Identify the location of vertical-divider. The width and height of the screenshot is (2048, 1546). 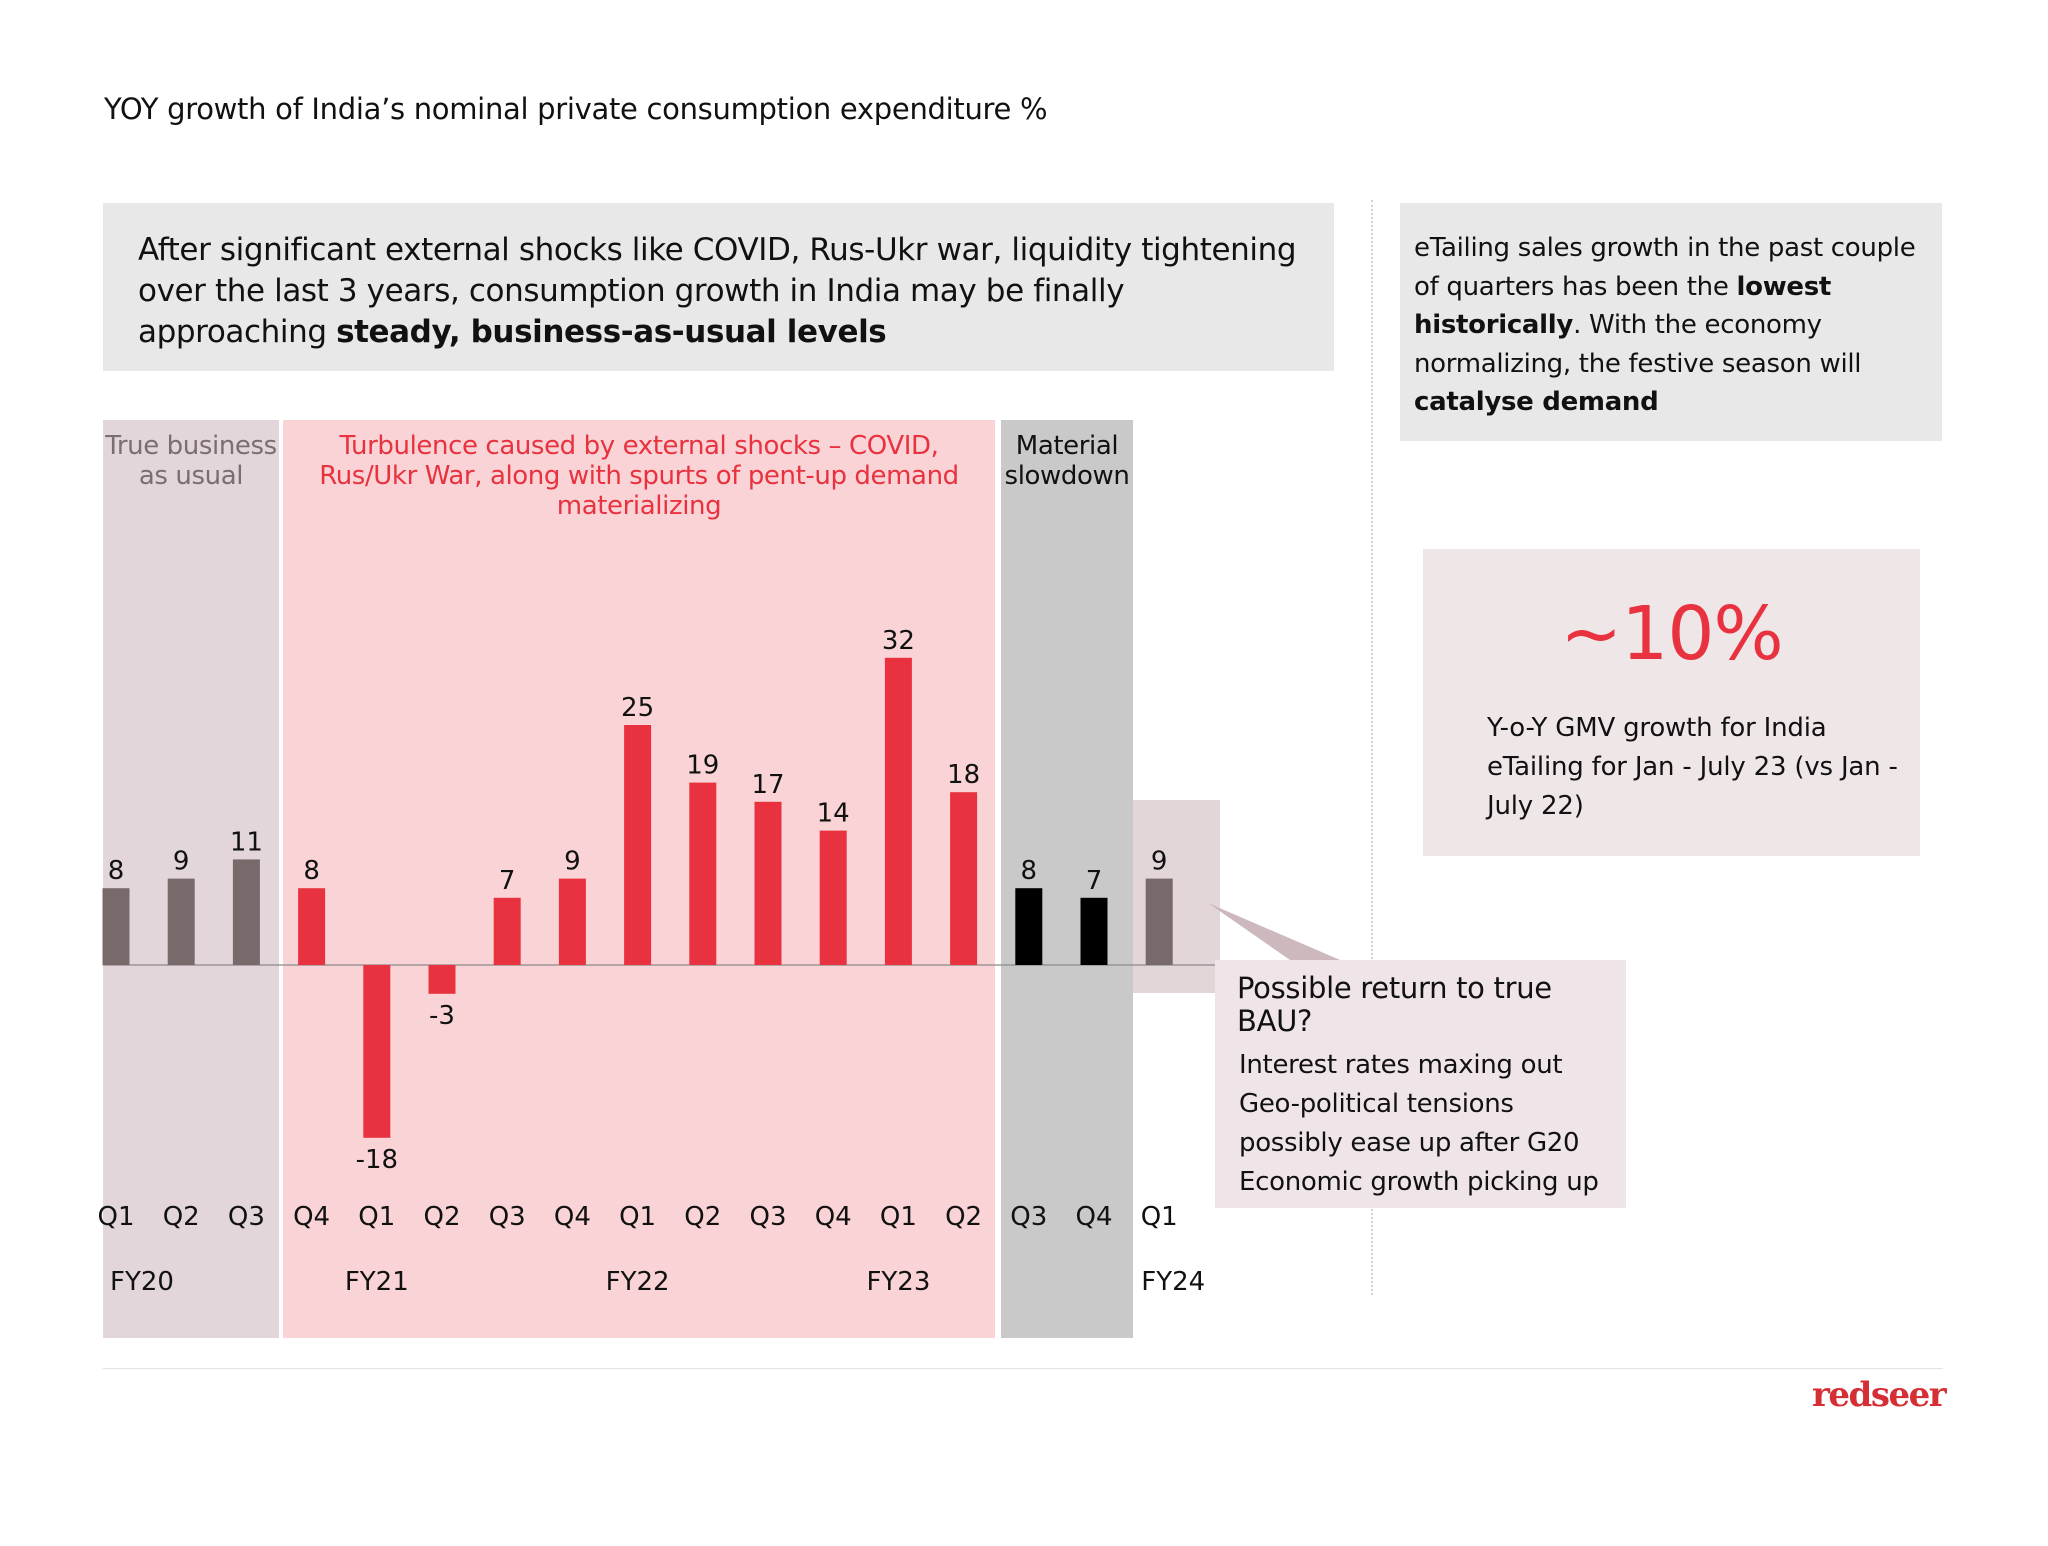
(1372, 747).